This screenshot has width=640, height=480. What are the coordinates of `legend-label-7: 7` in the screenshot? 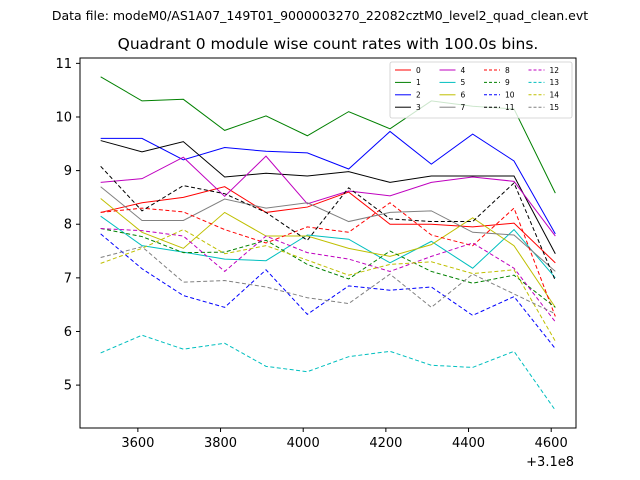 It's located at (463, 107).